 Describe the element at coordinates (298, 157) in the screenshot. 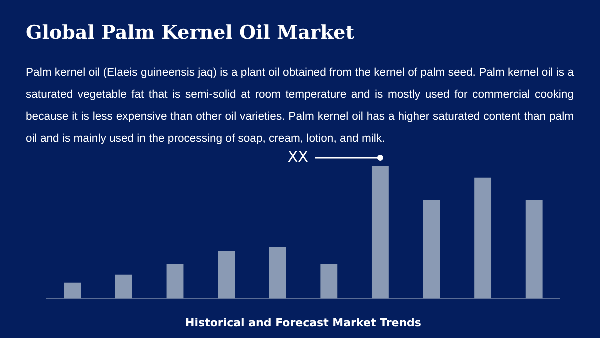

I see `text: XX` at that location.